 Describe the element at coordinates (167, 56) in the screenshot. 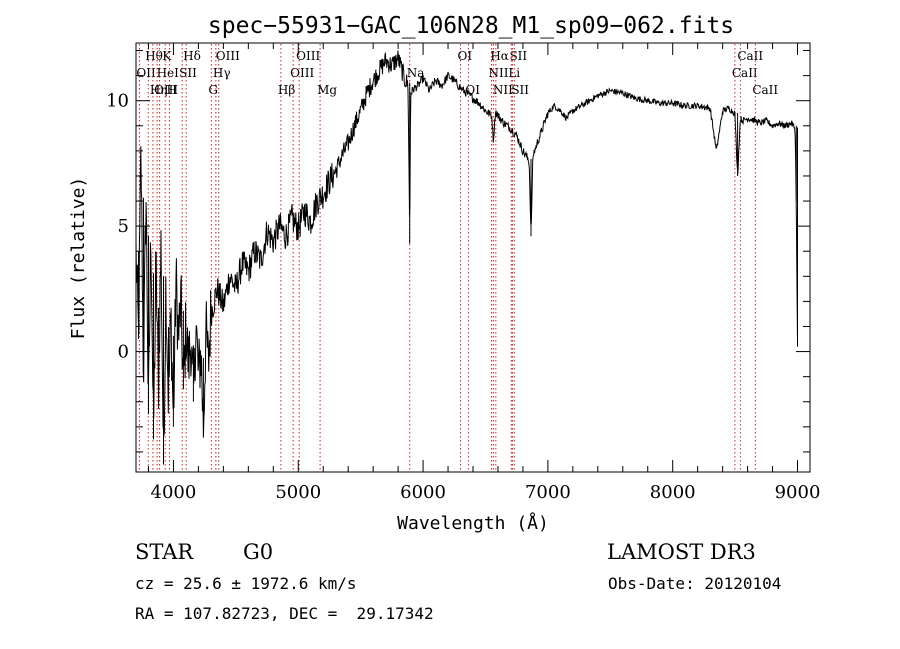

I see `emission-line-label-3: K` at that location.